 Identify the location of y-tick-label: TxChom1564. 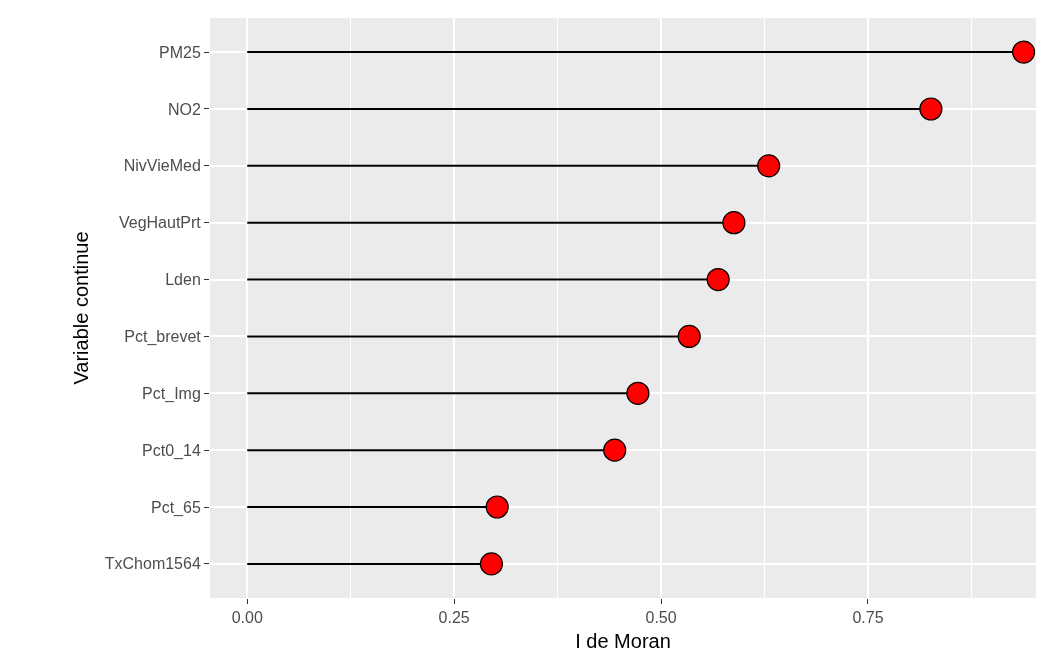
(152, 564).